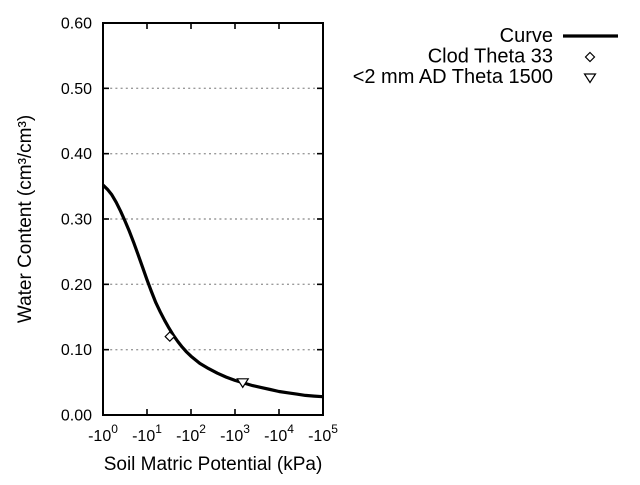  What do you see at coordinates (76, 285) in the screenshot?
I see `y-tick-label: 0.20` at bounding box center [76, 285].